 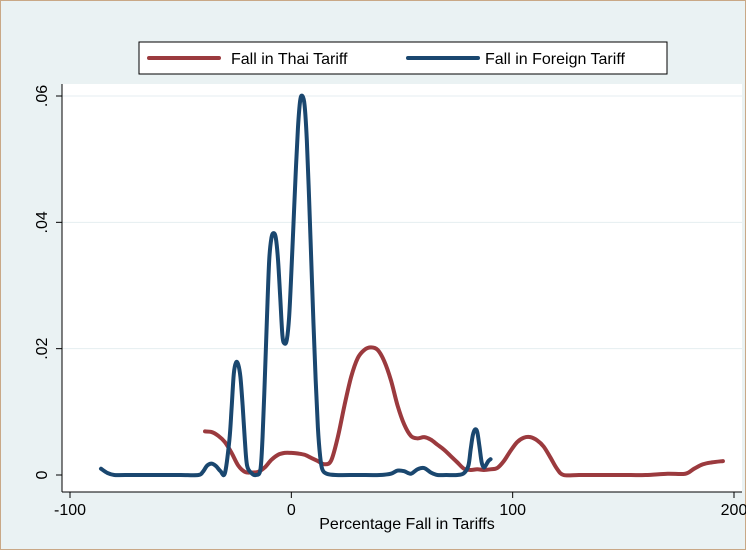 I want to click on legend-box, so click(x=403, y=58).